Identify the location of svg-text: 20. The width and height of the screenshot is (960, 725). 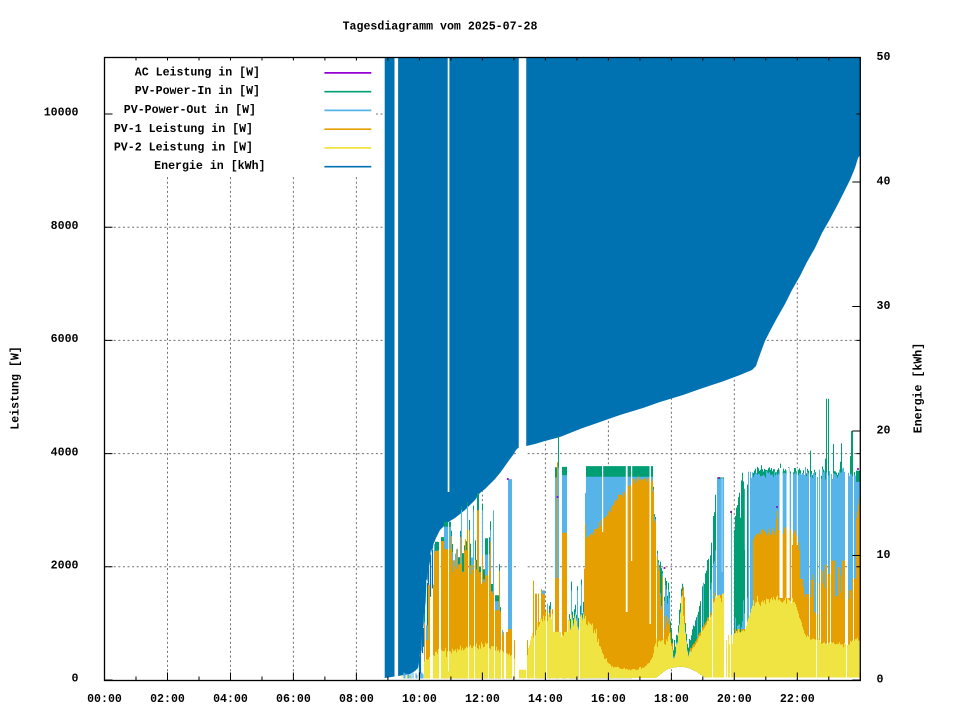
(884, 430).